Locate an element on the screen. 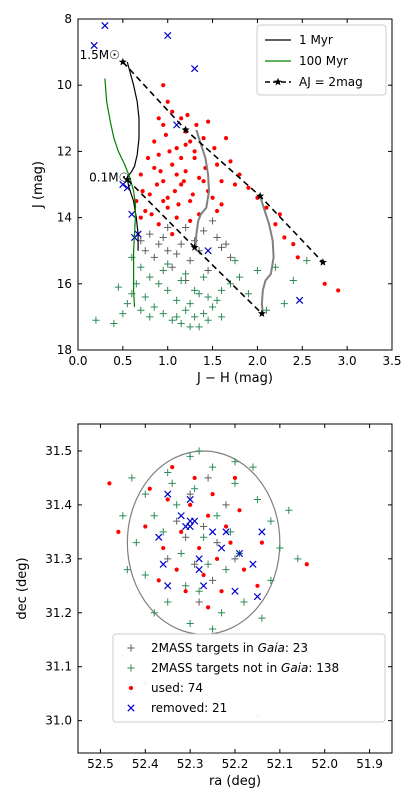  cmd-series-2mass-targets-not-in-gaia is located at coordinates (201, 292).